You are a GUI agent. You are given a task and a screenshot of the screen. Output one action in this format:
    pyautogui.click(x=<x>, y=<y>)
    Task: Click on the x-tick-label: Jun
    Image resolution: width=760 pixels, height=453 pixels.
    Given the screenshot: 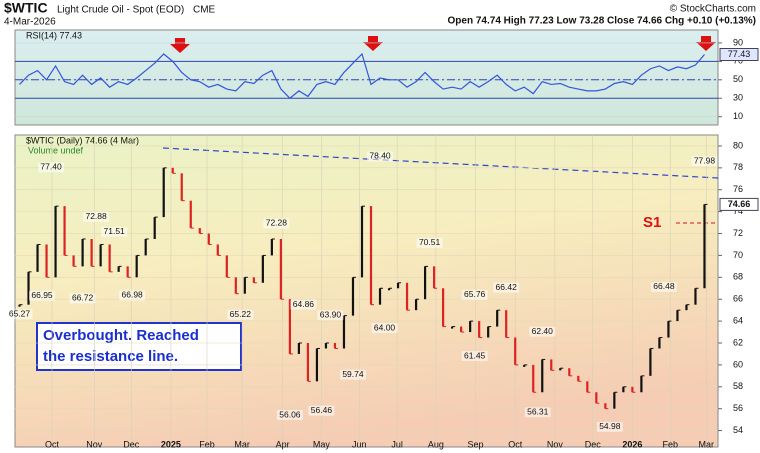 What is the action you would take?
    pyautogui.click(x=359, y=444)
    